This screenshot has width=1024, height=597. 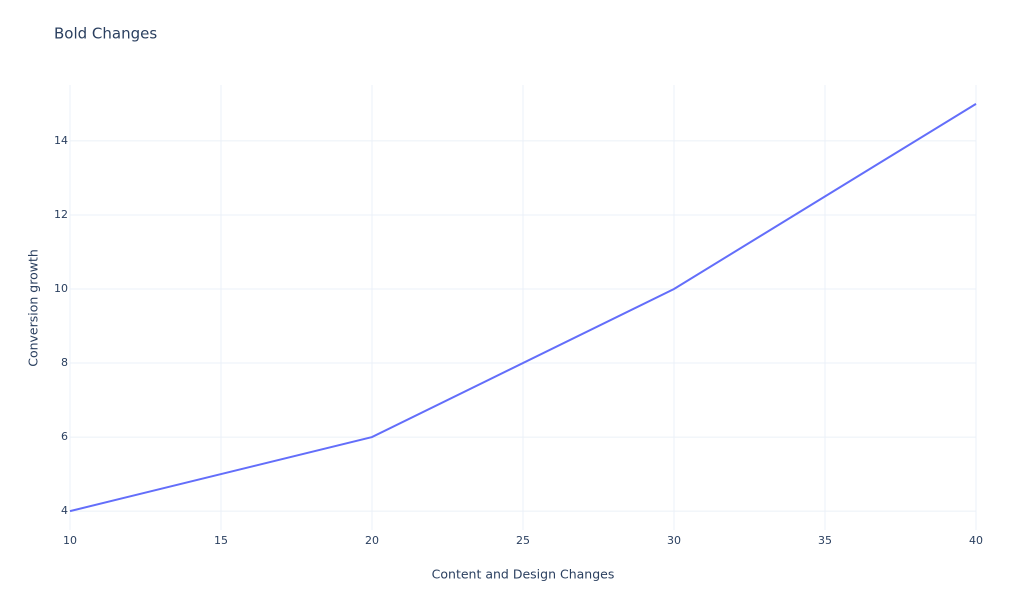 I want to click on y-tick-label: 10, so click(x=61, y=288).